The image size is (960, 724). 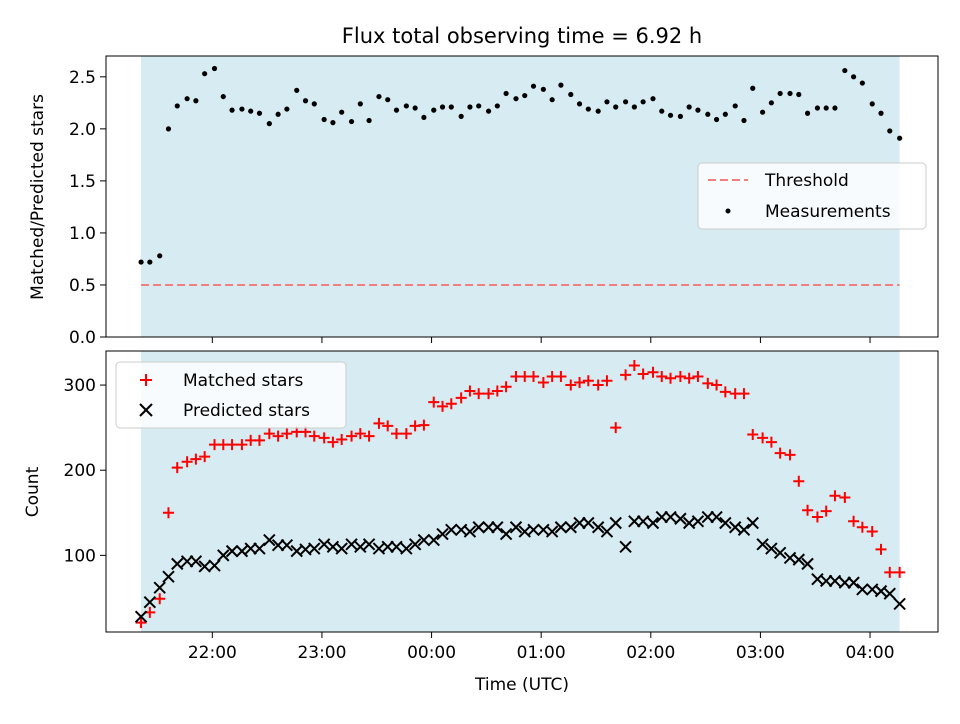 What do you see at coordinates (828, 212) in the screenshot?
I see `legend-measurements-label: Measurements` at bounding box center [828, 212].